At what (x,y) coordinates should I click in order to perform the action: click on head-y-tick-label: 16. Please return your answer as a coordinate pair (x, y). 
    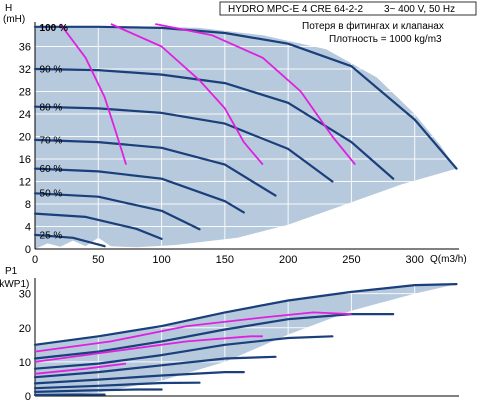
    Looking at the image, I should click on (25, 160).